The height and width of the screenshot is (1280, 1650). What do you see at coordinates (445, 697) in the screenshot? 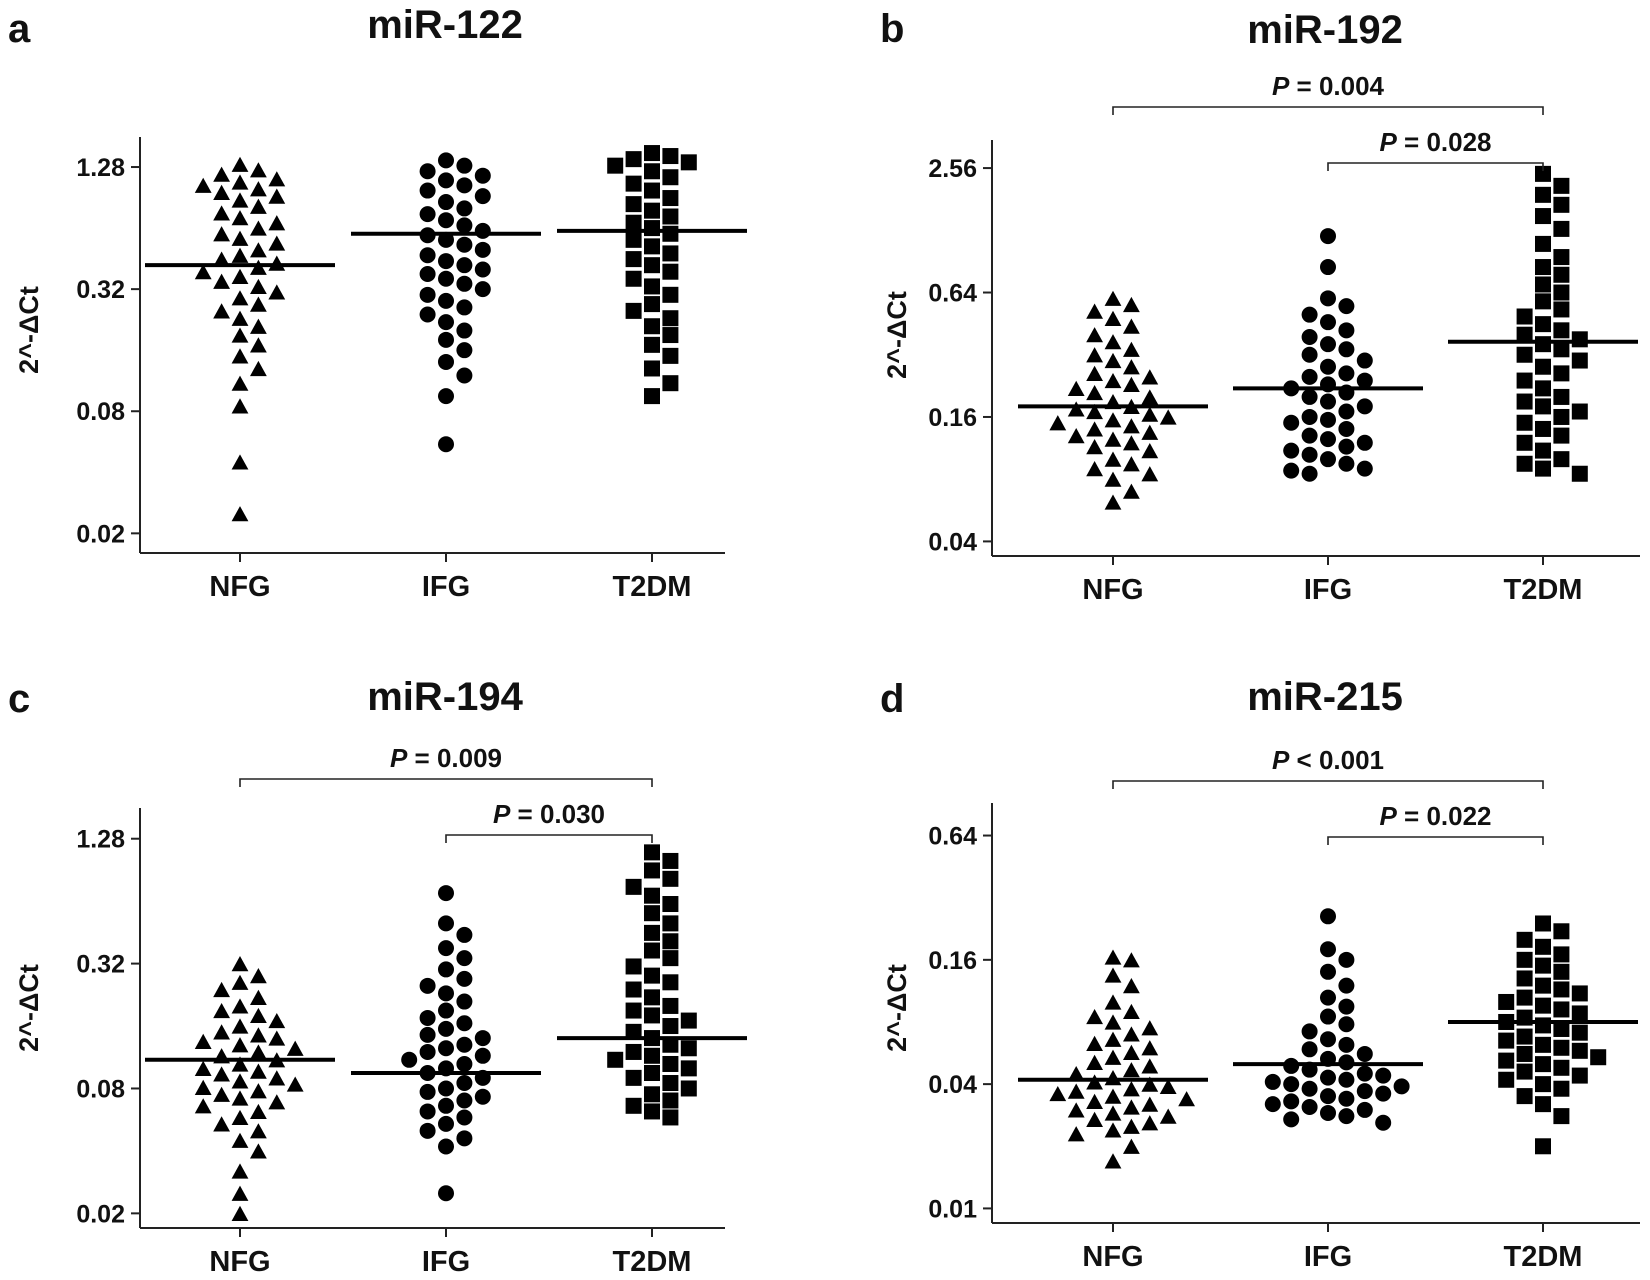
I see `chart-title: miR-194` at bounding box center [445, 697].